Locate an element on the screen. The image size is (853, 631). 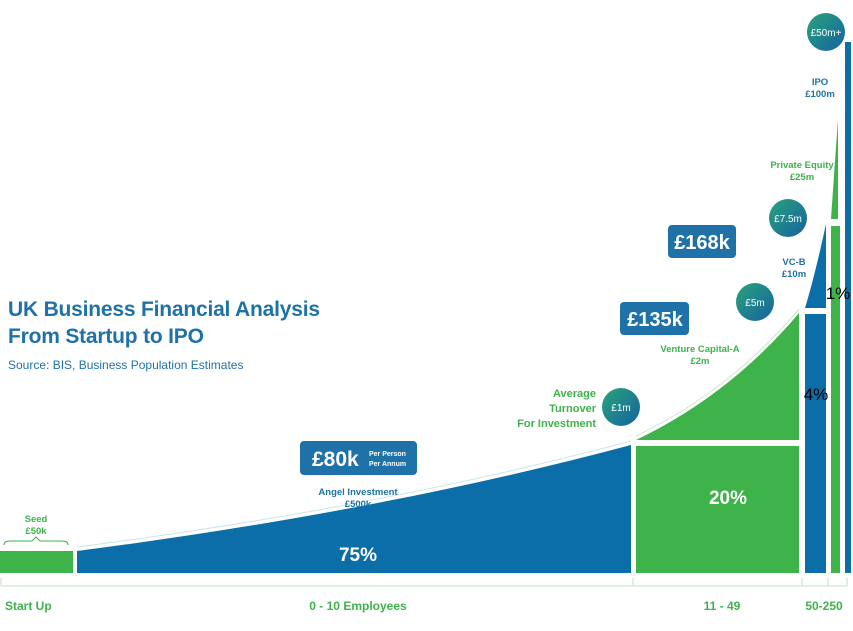
bubble-7-5m-circle is located at coordinates (788, 218).